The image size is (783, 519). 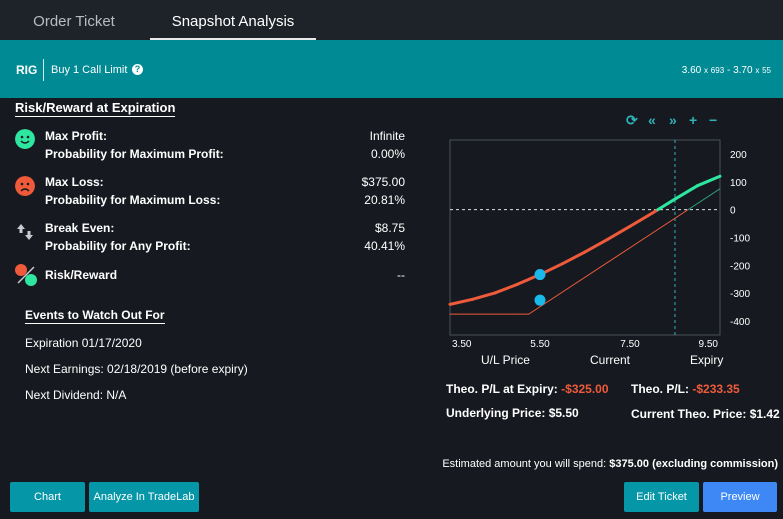 What do you see at coordinates (134, 154) in the screenshot?
I see `prob-max-profit-label: Probability for Maximum Profit:` at bounding box center [134, 154].